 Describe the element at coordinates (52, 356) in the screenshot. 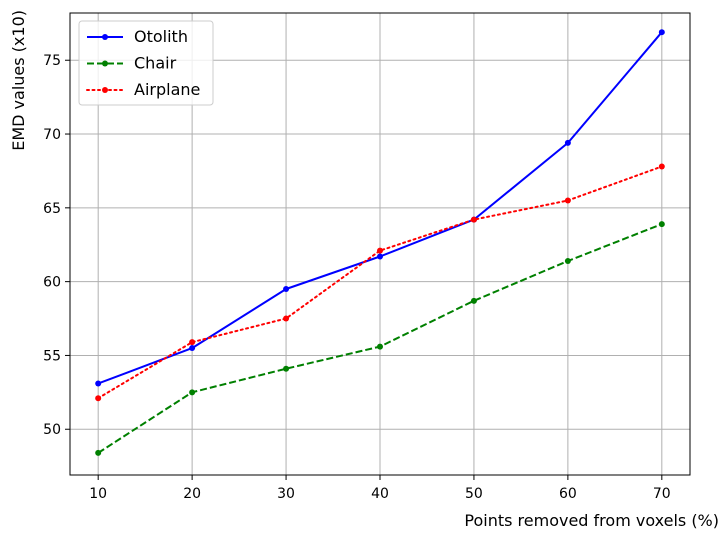

I see `y-tick-label: 55` at that location.